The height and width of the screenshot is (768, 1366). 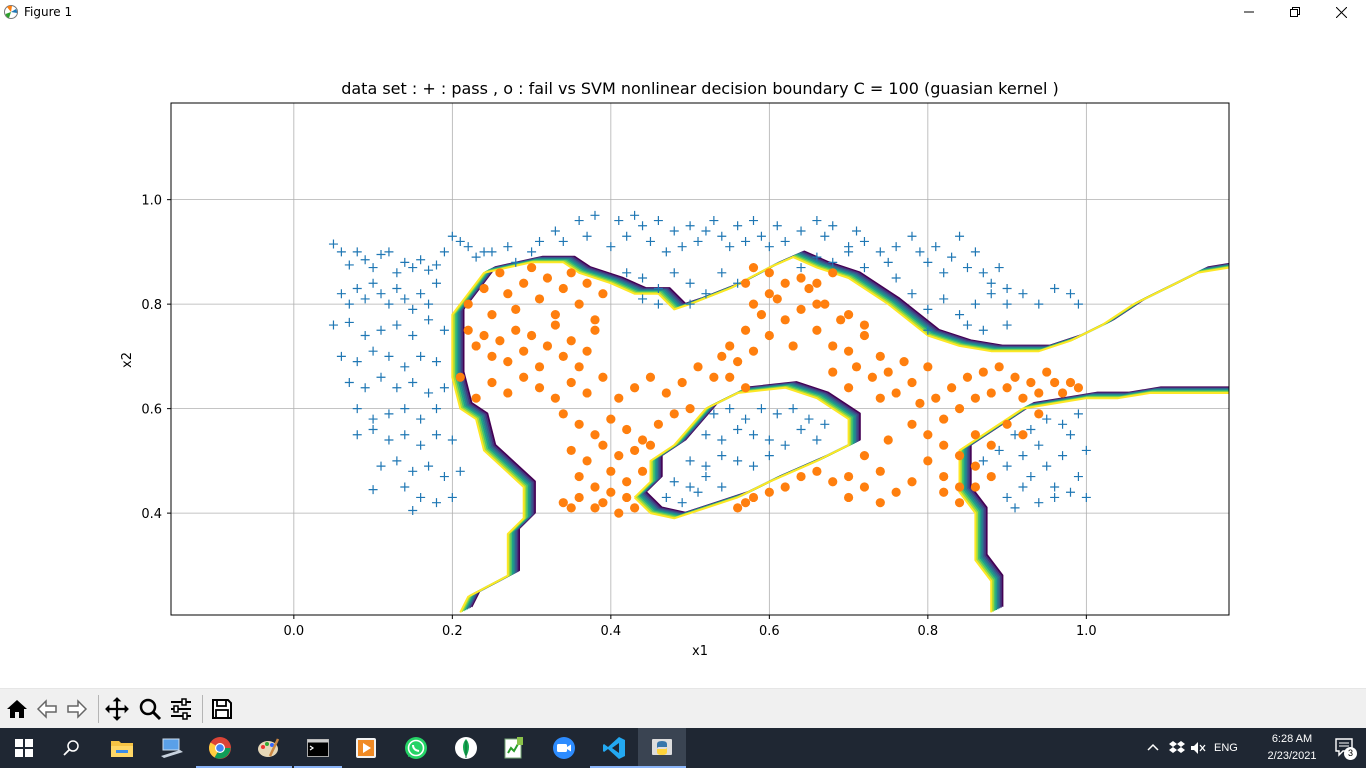 What do you see at coordinates (1249, 12) in the screenshot?
I see `minimize-button` at bounding box center [1249, 12].